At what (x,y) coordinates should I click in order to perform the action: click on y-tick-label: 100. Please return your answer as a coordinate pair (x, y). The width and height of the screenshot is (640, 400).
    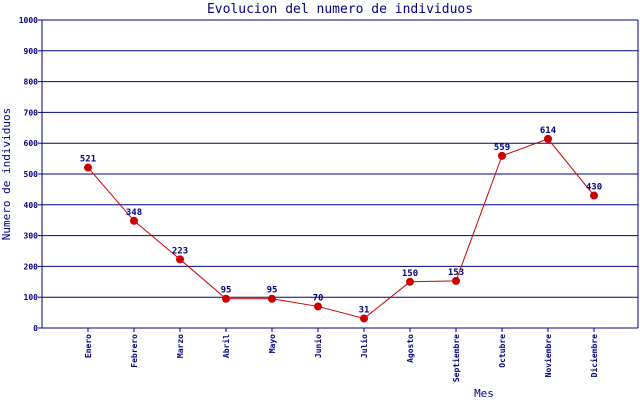
    Looking at the image, I should click on (31, 297).